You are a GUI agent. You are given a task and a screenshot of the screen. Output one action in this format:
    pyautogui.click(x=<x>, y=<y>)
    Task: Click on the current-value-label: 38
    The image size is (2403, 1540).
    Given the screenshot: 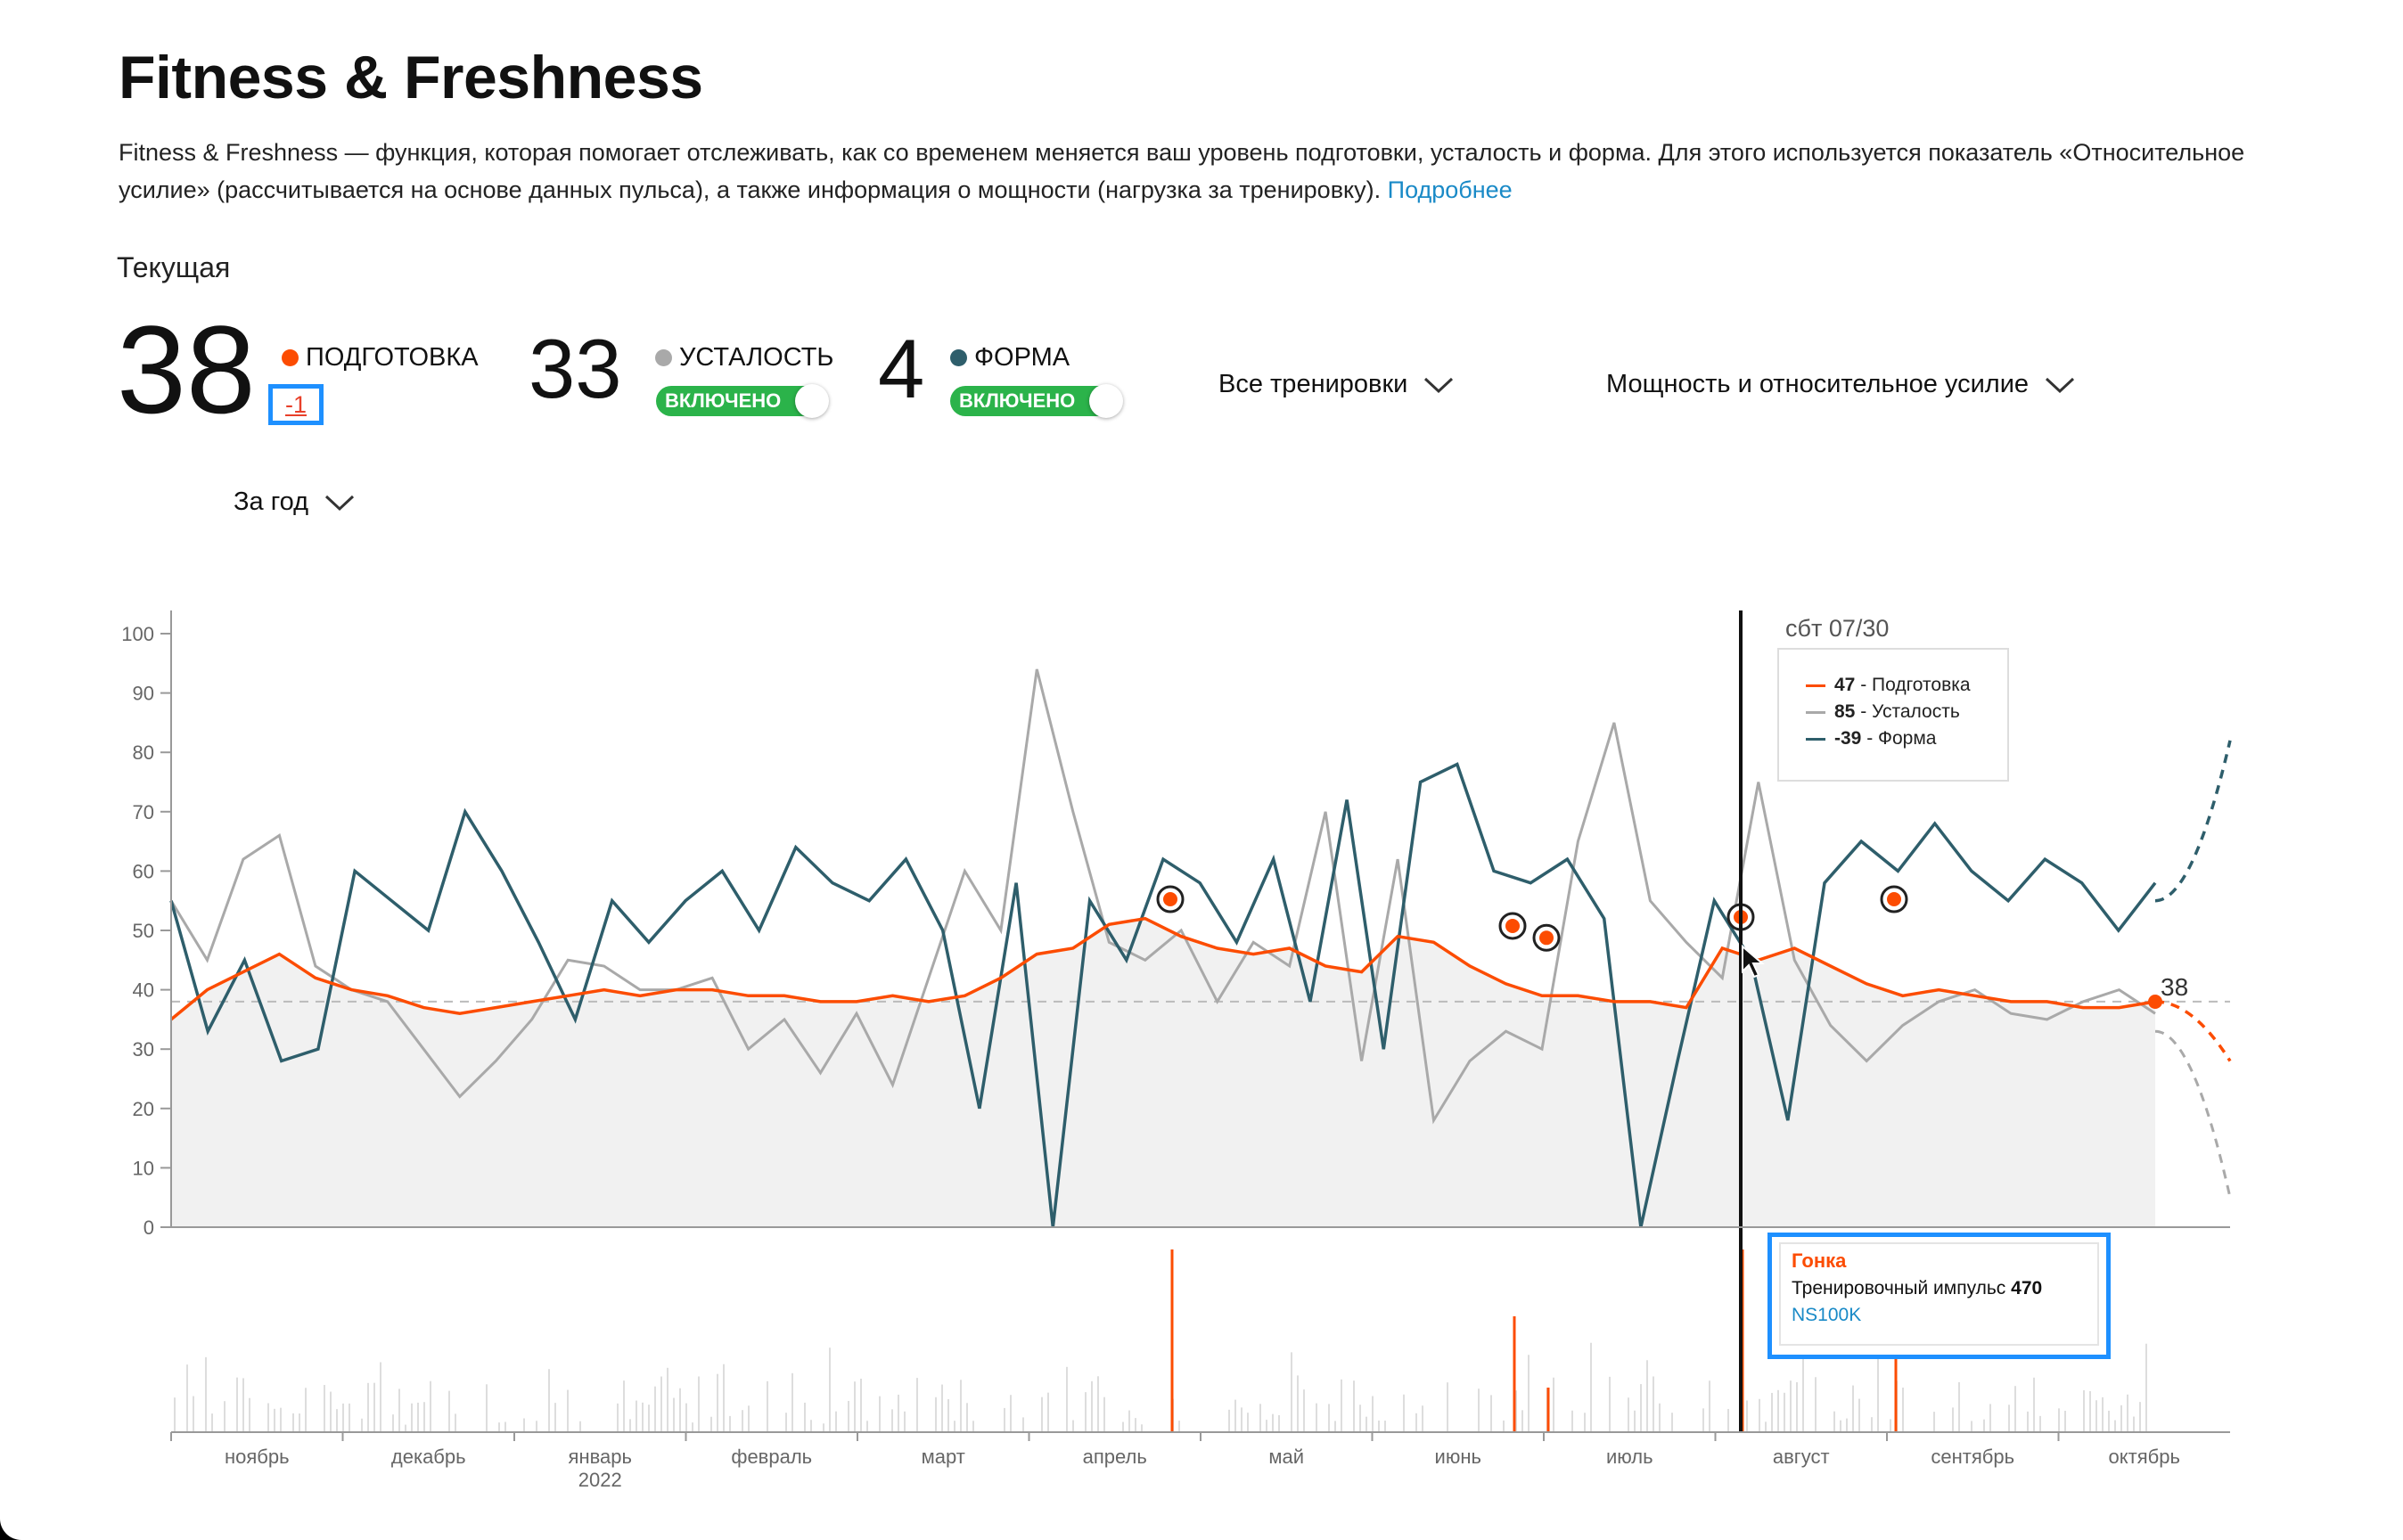 What is the action you would take?
    pyautogui.click(x=2174, y=987)
    